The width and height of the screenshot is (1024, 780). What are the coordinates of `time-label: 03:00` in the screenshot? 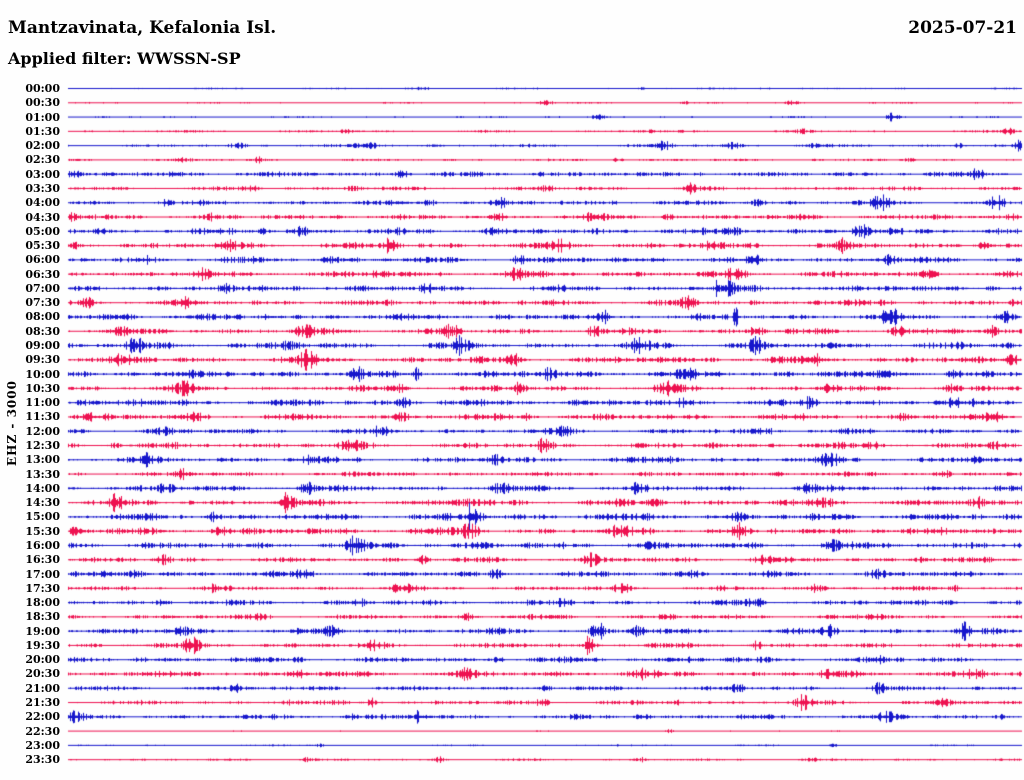 It's located at (42, 174).